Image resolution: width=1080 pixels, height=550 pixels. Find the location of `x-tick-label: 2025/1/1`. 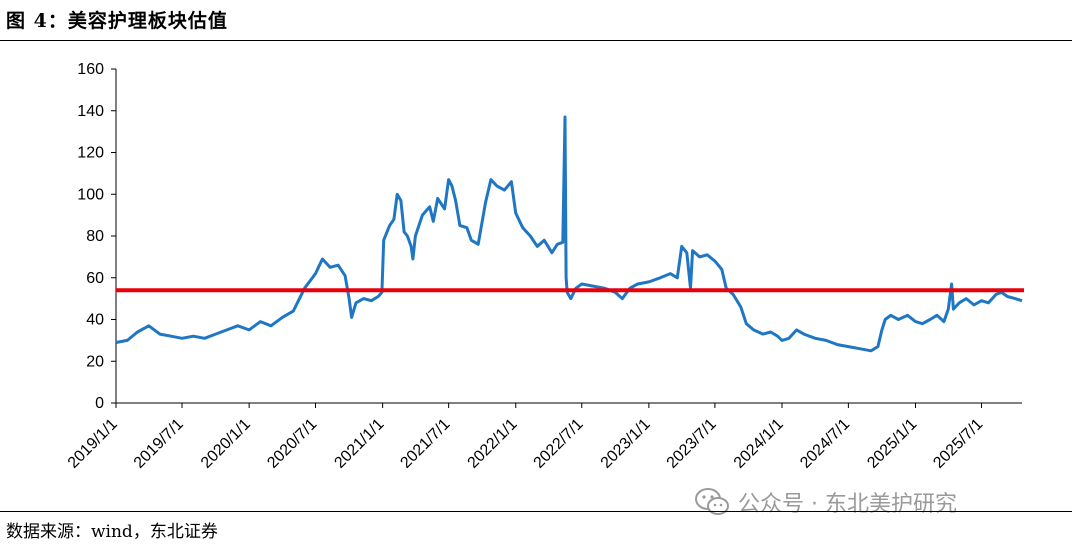

x-tick-label: 2025/1/1 is located at coordinates (892, 444).